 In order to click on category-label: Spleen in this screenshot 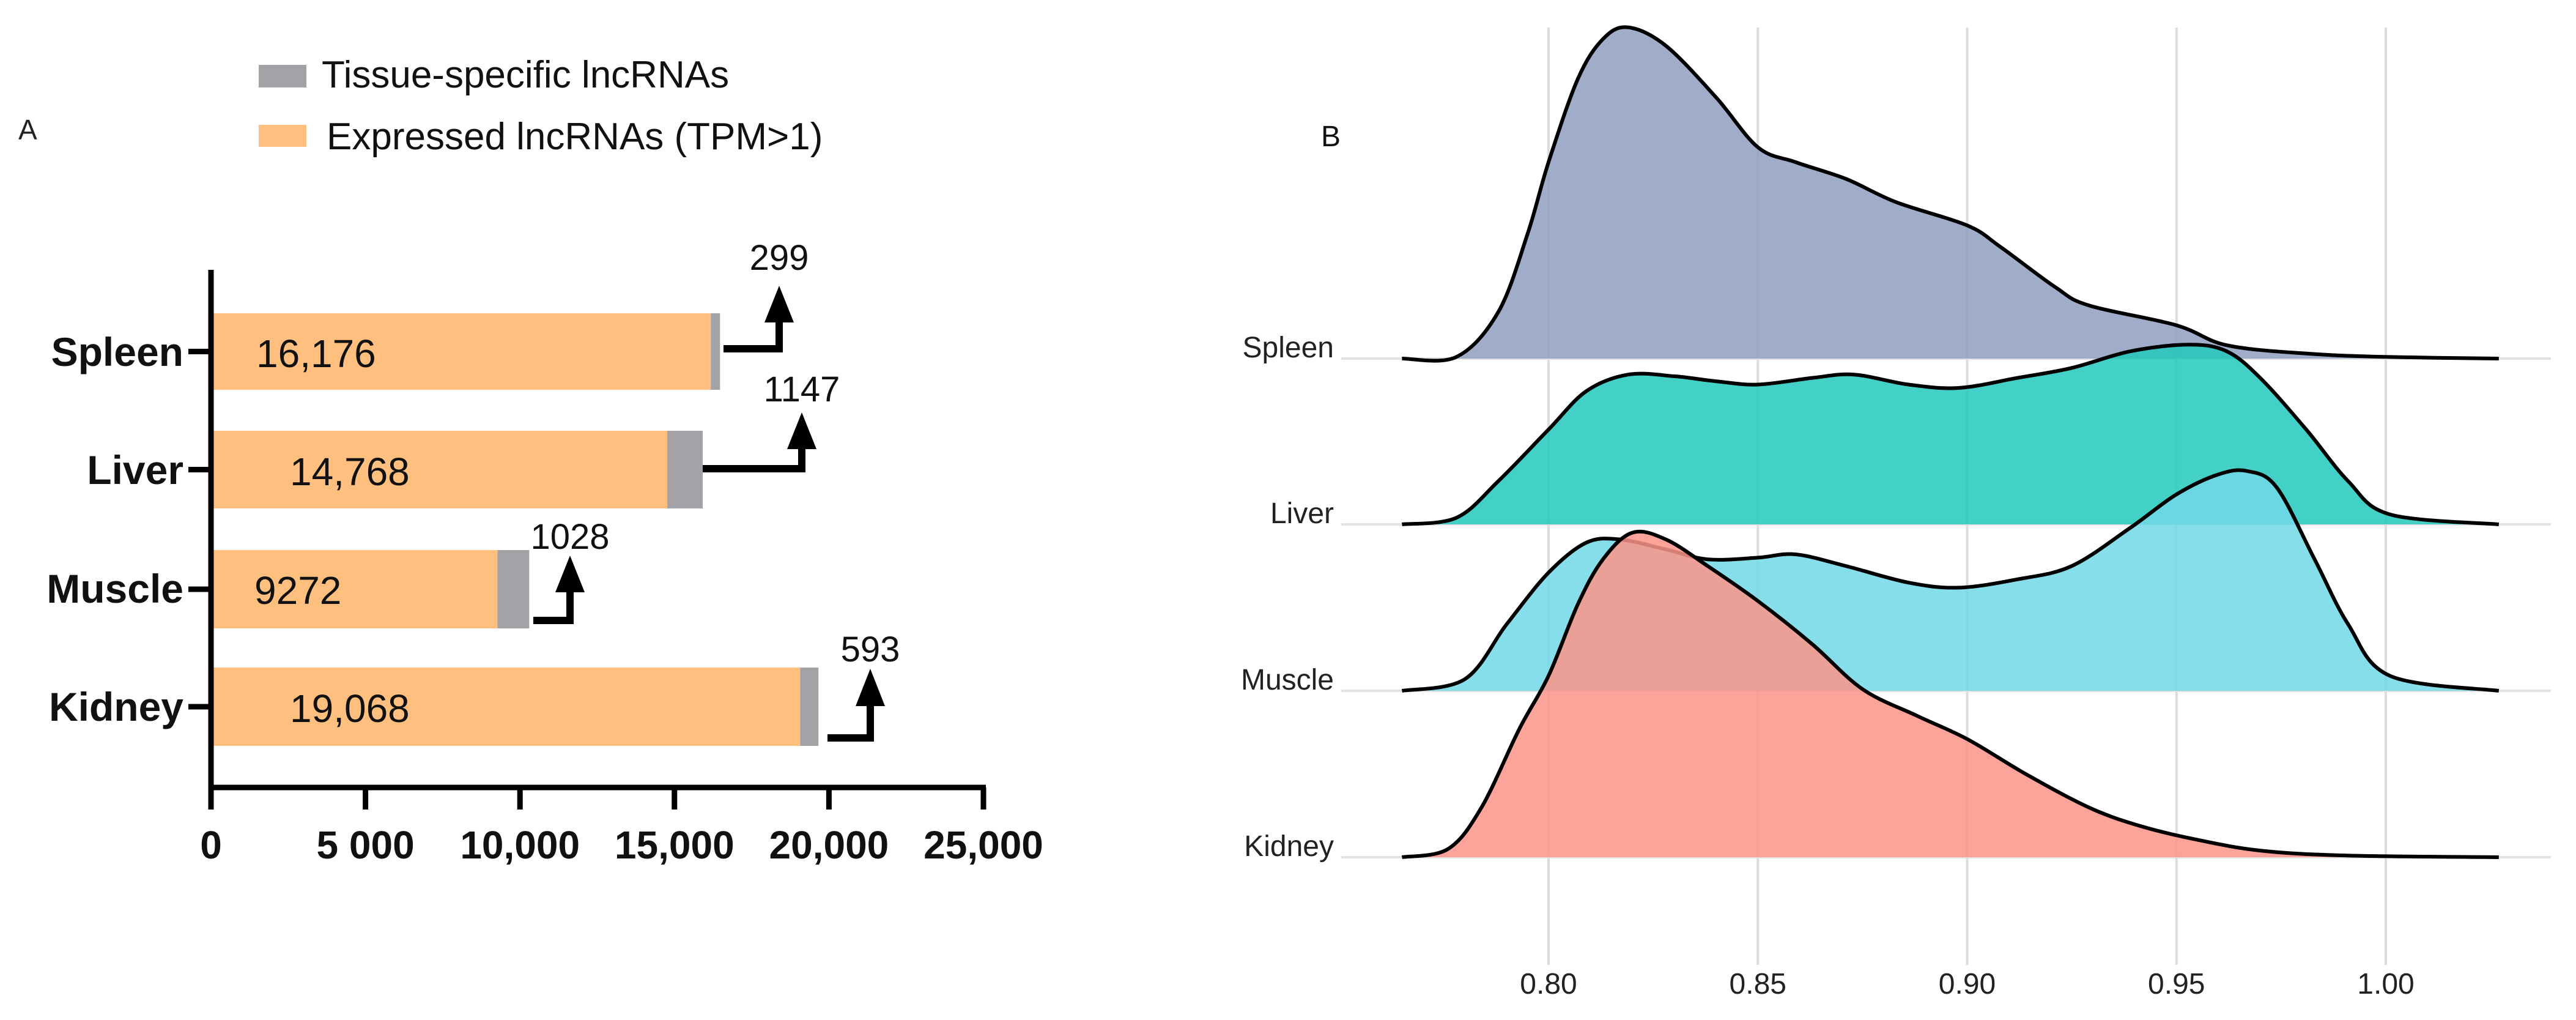, I will do `click(117, 351)`.